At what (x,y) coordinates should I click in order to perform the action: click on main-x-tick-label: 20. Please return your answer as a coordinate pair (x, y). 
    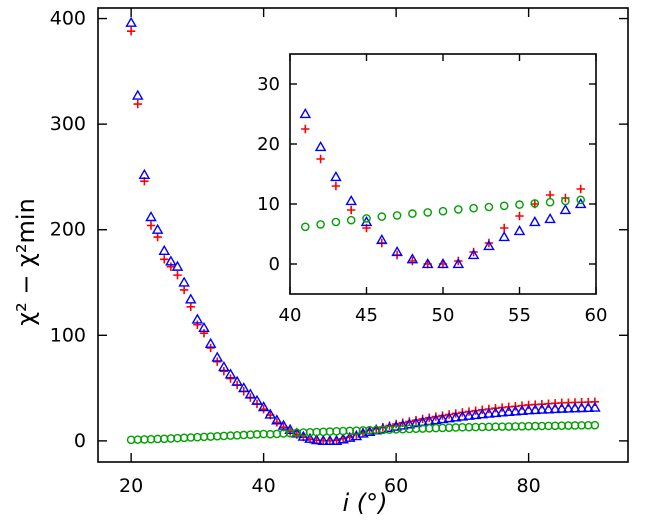
    Looking at the image, I should click on (131, 486).